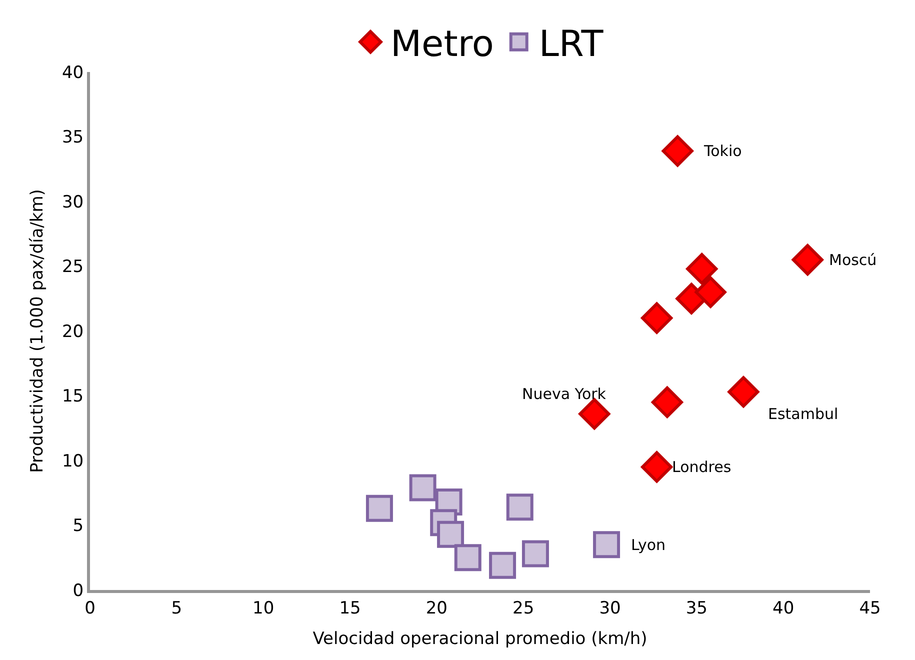 The image size is (915, 660). Describe the element at coordinates (480, 638) in the screenshot. I see `x-axis-title: Velocidad operacional promedio (km/h)` at that location.